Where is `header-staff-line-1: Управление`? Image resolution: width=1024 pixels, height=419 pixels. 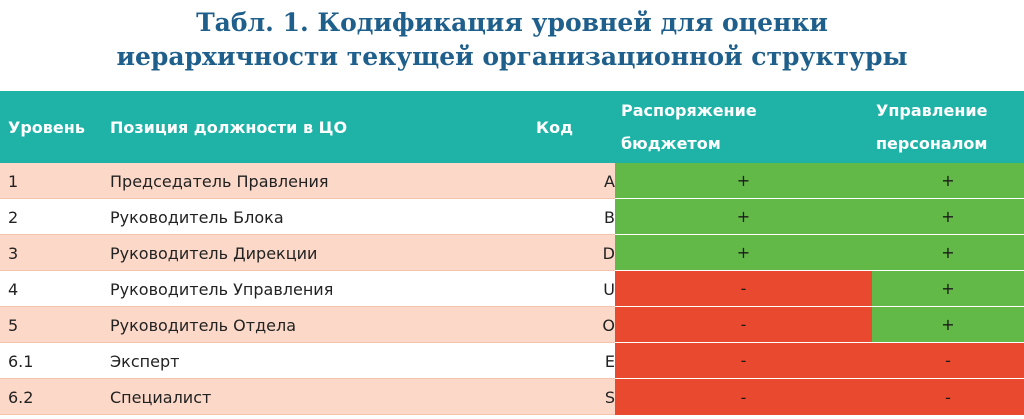 header-staff-line-1: Управление is located at coordinates (932, 110).